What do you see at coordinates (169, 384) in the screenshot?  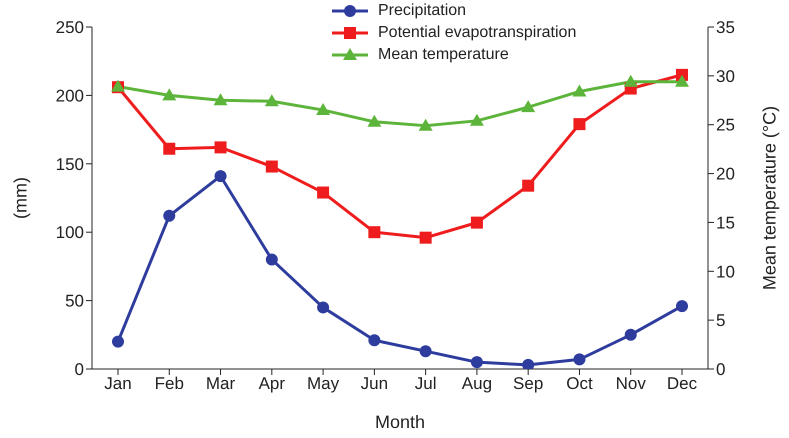 I see `x-tick-label: Feb` at bounding box center [169, 384].